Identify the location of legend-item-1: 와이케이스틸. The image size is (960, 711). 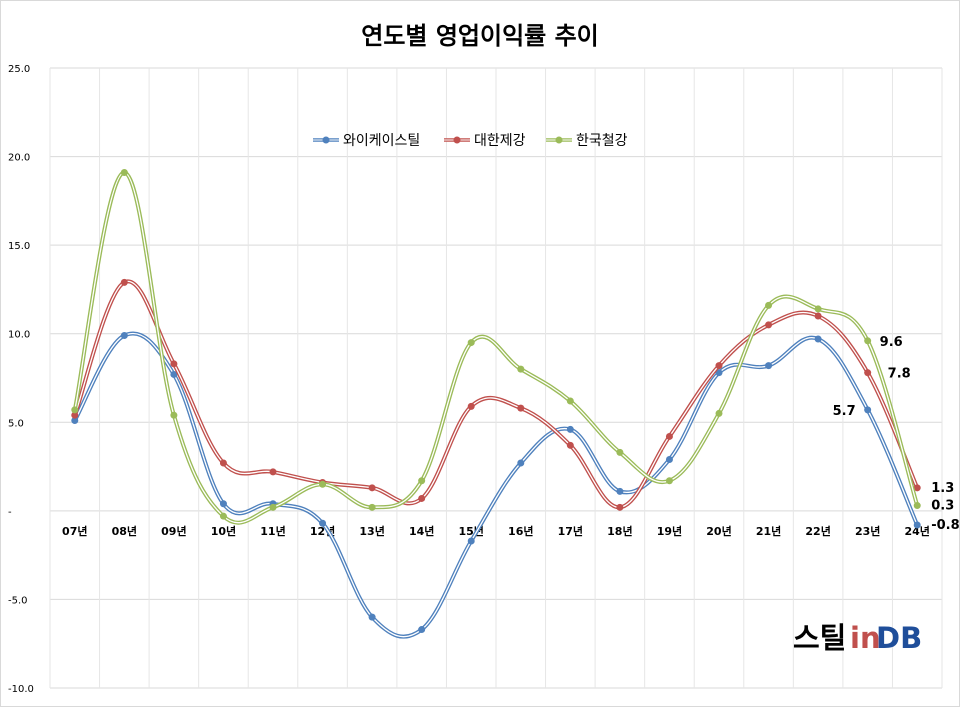
(366, 141).